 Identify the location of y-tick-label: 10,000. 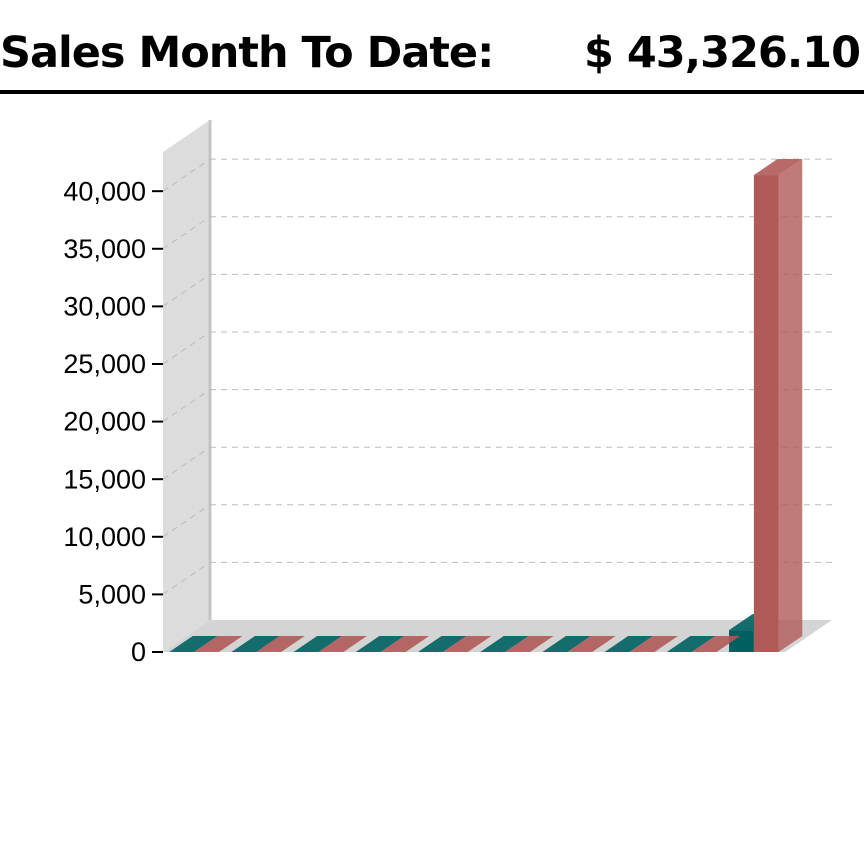
(104, 537).